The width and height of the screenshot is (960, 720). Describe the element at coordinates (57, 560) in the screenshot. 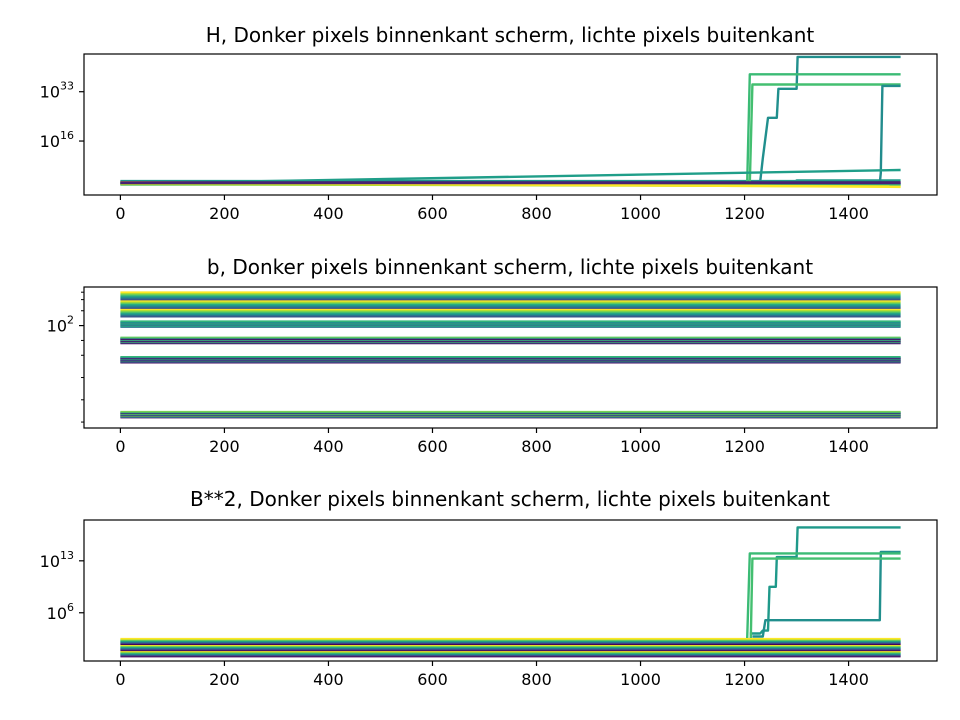

I see `y-tick-label: 10¹³` at that location.